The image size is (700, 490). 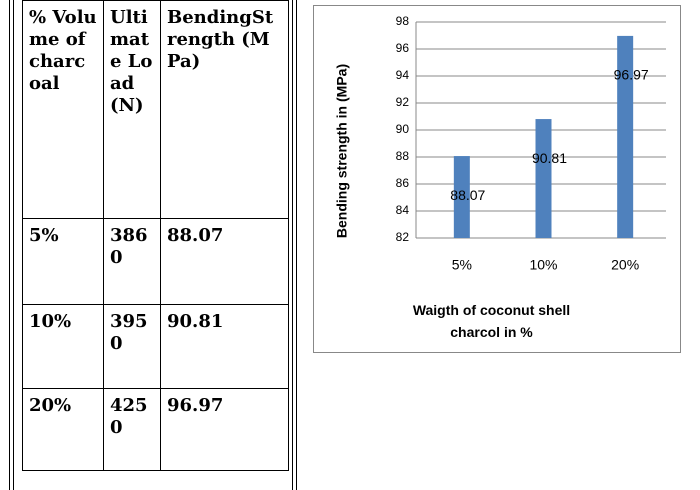 I want to click on table-cell: % Volume of charcoal, so click(x=63, y=109).